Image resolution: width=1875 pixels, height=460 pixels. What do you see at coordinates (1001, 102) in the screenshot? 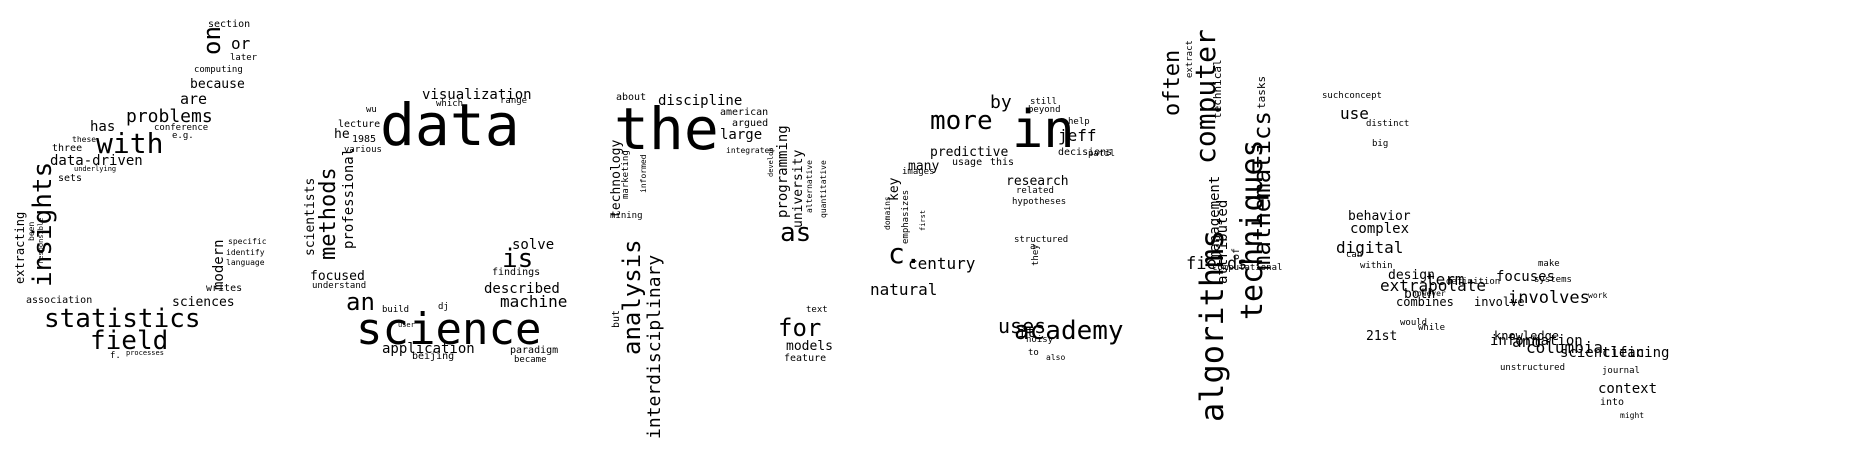
I see `cloud-word: by` at bounding box center [1001, 102].